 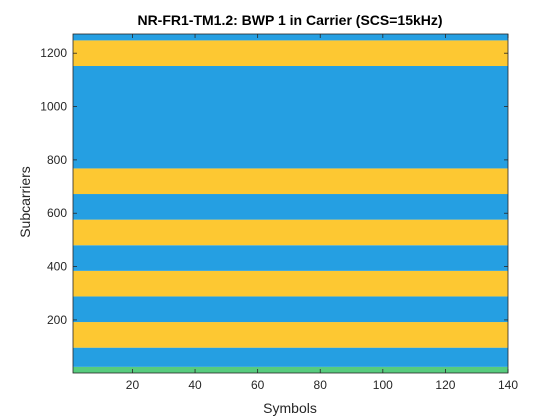 I want to click on y-axis-label: Subcarriers, so click(x=25, y=202).